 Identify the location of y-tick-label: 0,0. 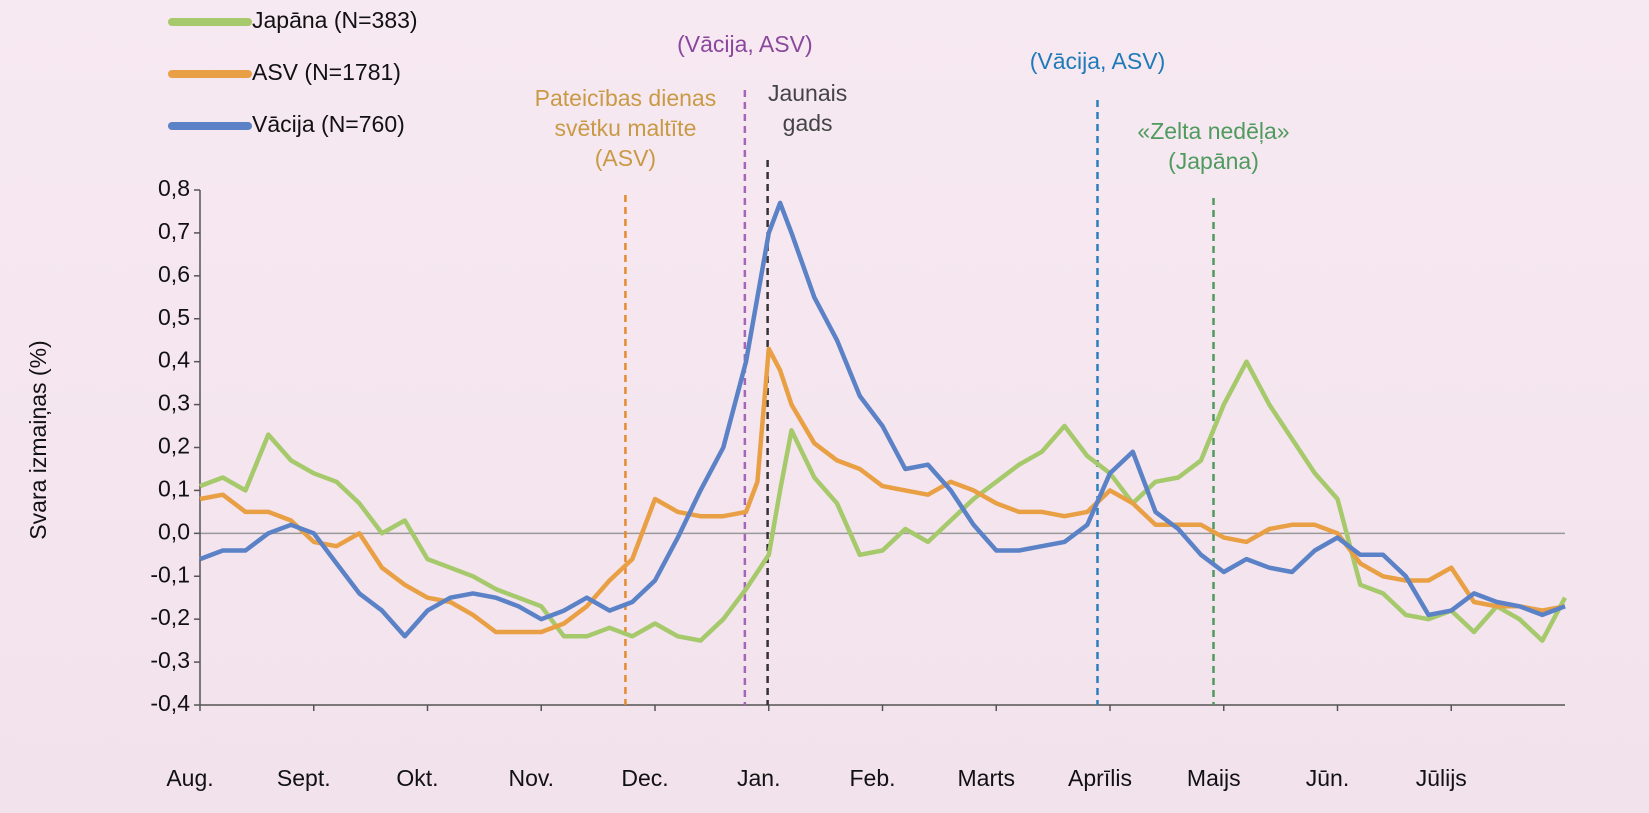
(174, 531).